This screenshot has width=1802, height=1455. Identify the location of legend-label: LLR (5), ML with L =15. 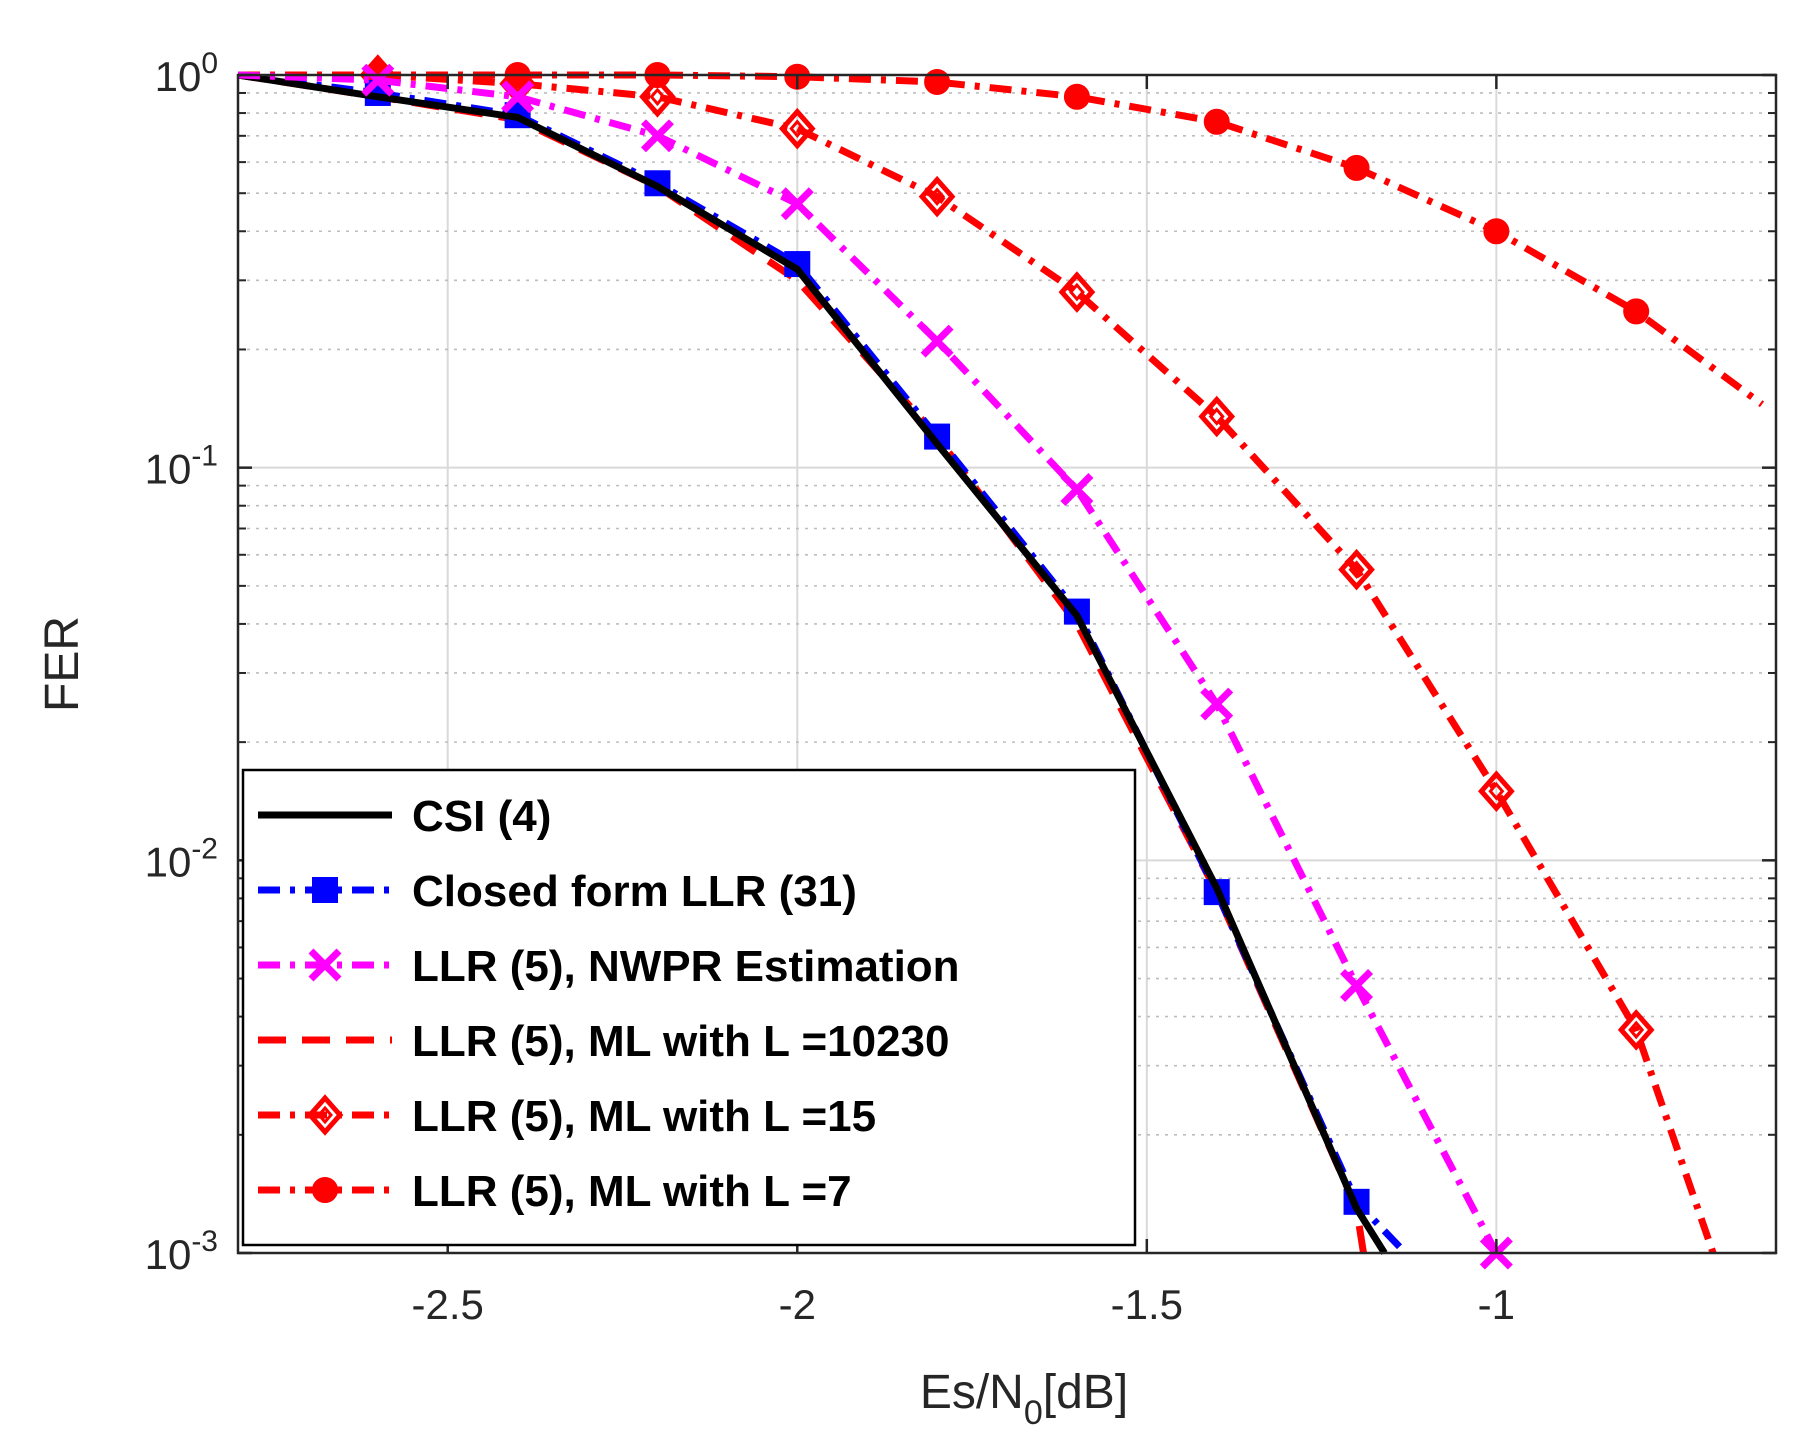
(644, 1116).